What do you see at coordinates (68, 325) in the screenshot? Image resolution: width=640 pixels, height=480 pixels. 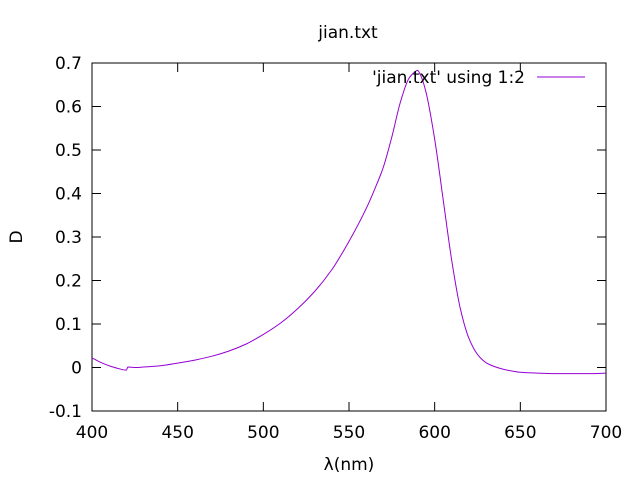 I see `y-tick-label: 0.1` at bounding box center [68, 325].